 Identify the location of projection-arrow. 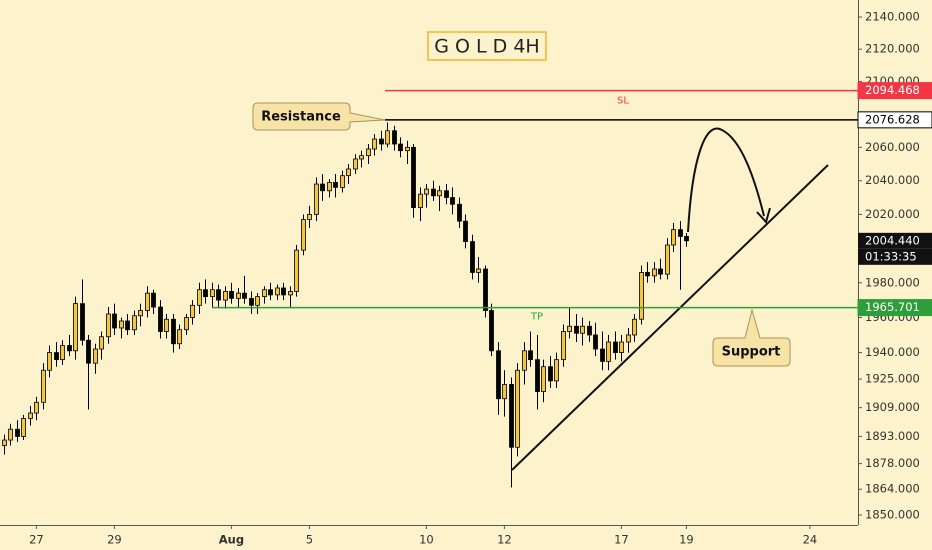
(726, 180).